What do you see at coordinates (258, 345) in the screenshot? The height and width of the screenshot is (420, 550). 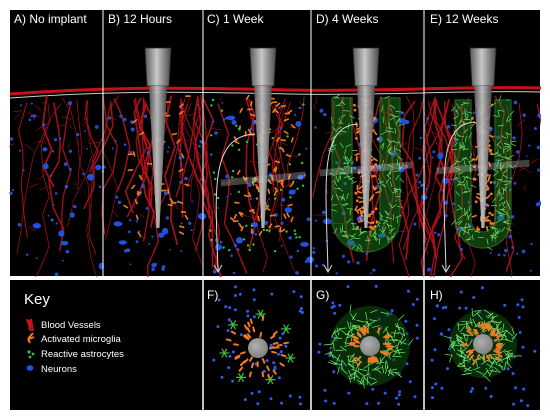 I see `cross-section-f` at bounding box center [258, 345].